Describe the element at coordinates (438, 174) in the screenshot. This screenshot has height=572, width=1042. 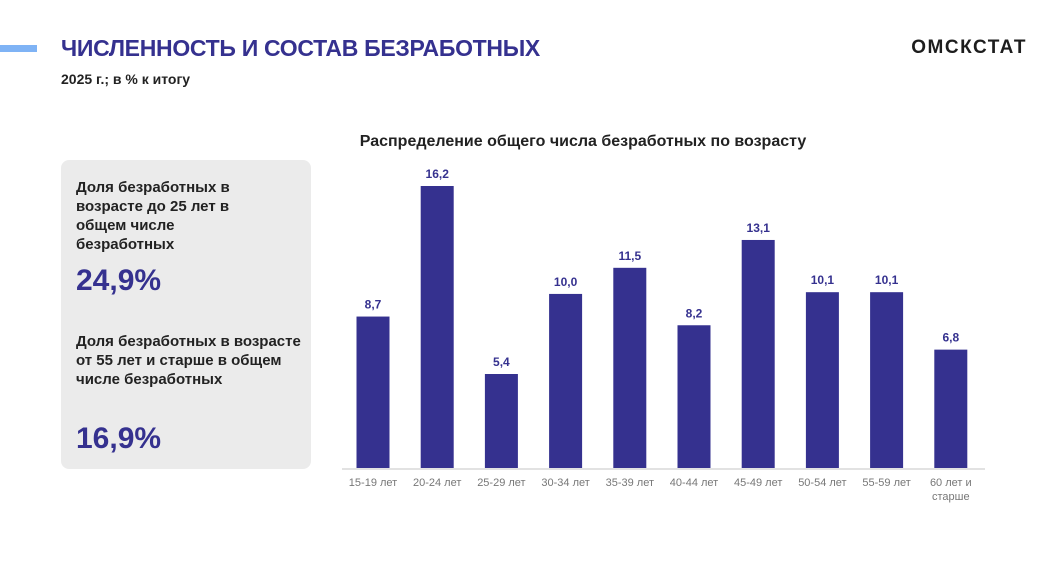
I see `data-label: 16,2` at that location.